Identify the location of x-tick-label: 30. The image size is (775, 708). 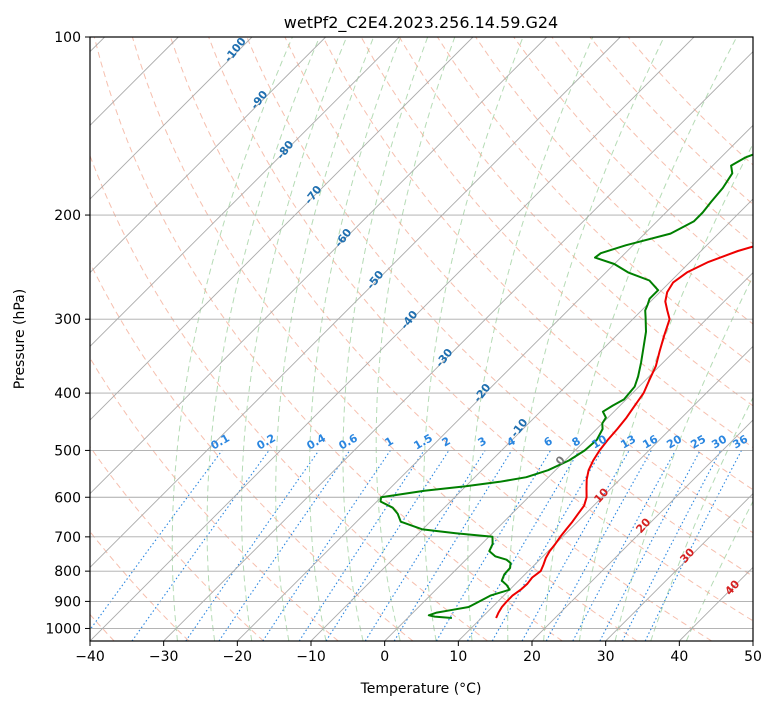
(606, 657).